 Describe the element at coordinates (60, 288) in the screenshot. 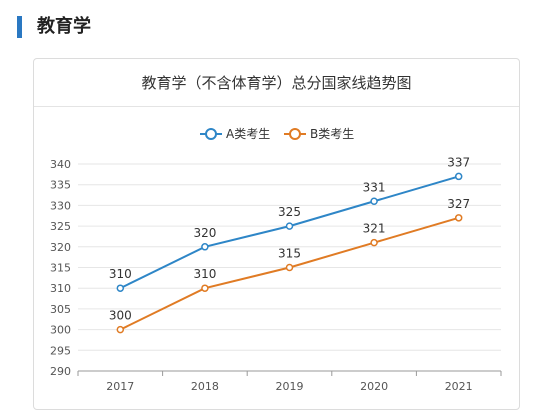

I see `y-tick-label: 310` at that location.